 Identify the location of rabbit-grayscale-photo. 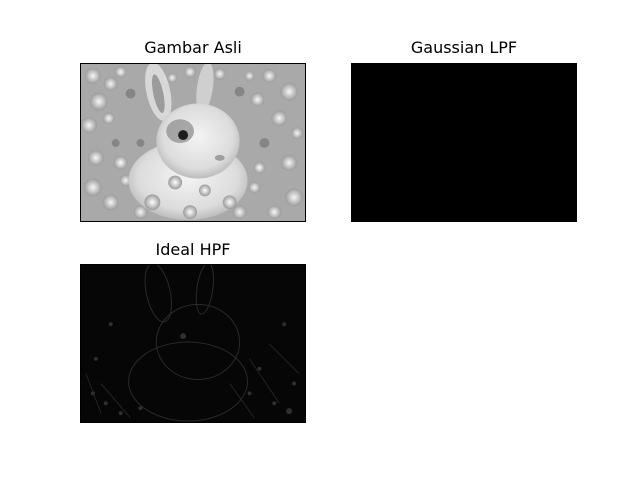
(193, 142).